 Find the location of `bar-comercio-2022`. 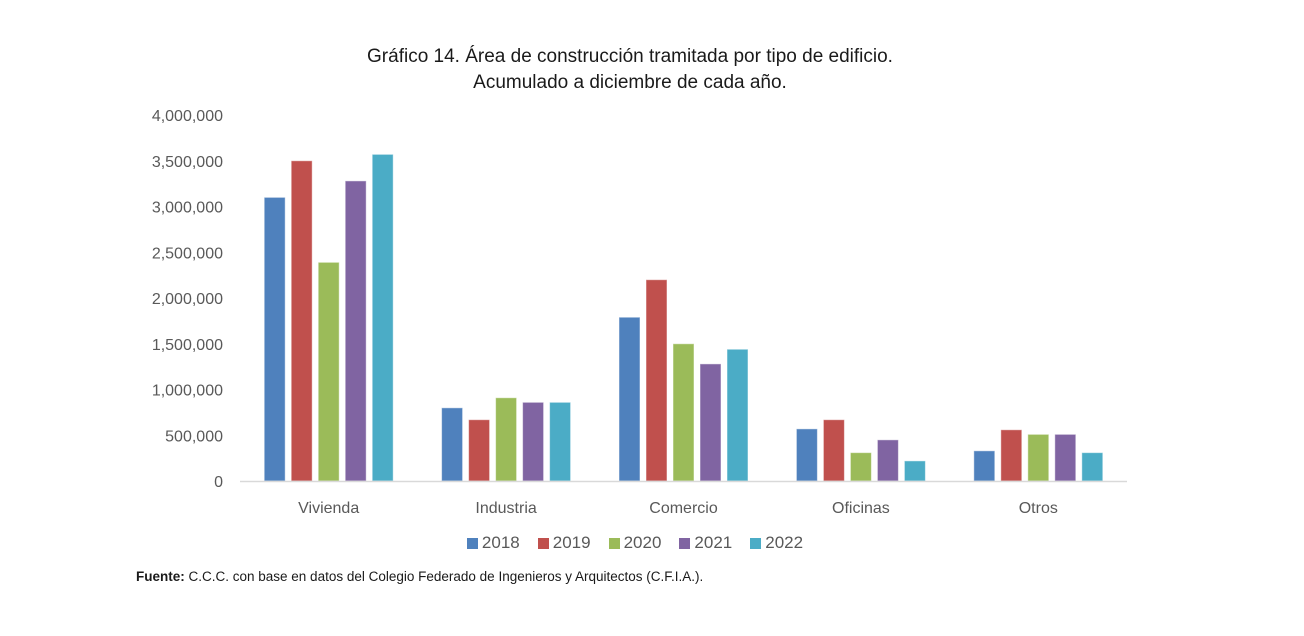

bar-comercio-2022 is located at coordinates (737, 415).